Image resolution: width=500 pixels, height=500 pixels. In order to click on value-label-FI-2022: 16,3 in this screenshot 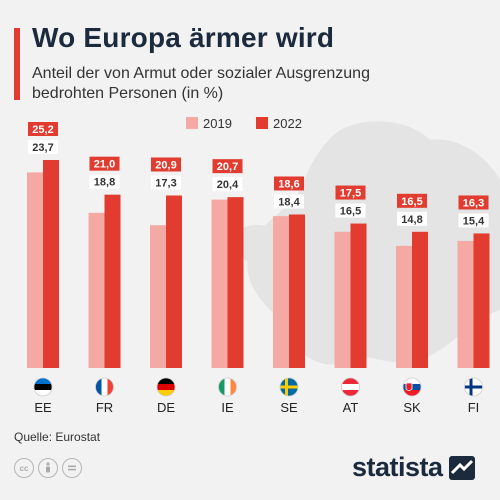, I will do `click(473, 203)`.